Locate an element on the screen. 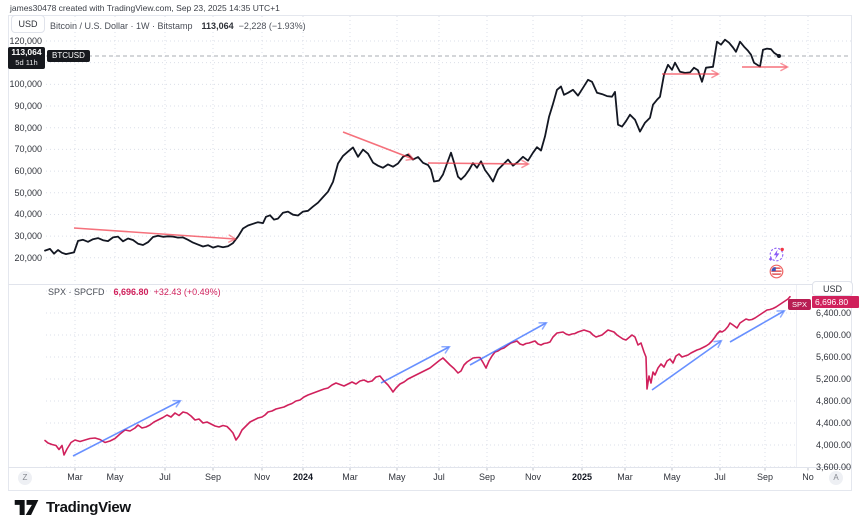  spx-price-scale-badge: 6,696.80 is located at coordinates (835, 302).